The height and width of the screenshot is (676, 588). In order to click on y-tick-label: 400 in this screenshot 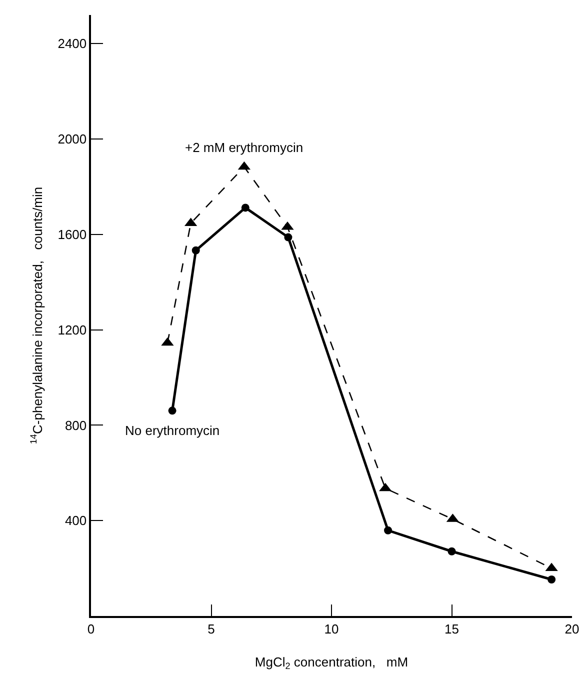, I will do `click(75, 520)`.